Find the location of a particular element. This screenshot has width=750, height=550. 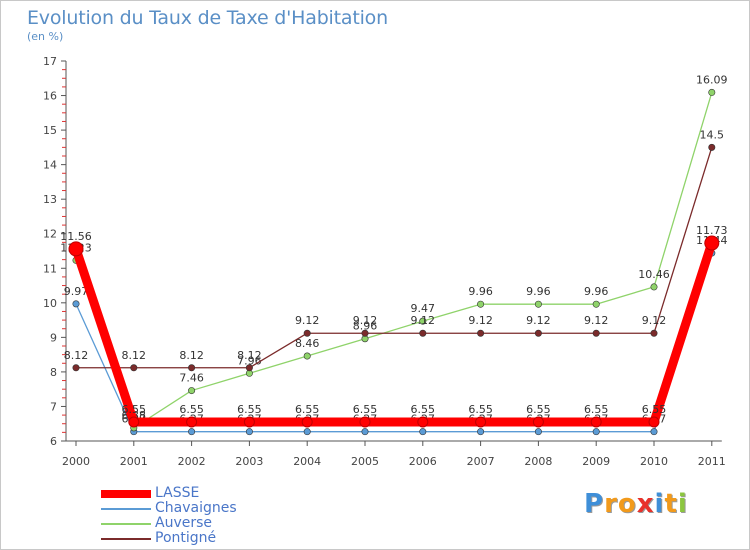

y-tick-label: 14 is located at coordinates (50, 165).